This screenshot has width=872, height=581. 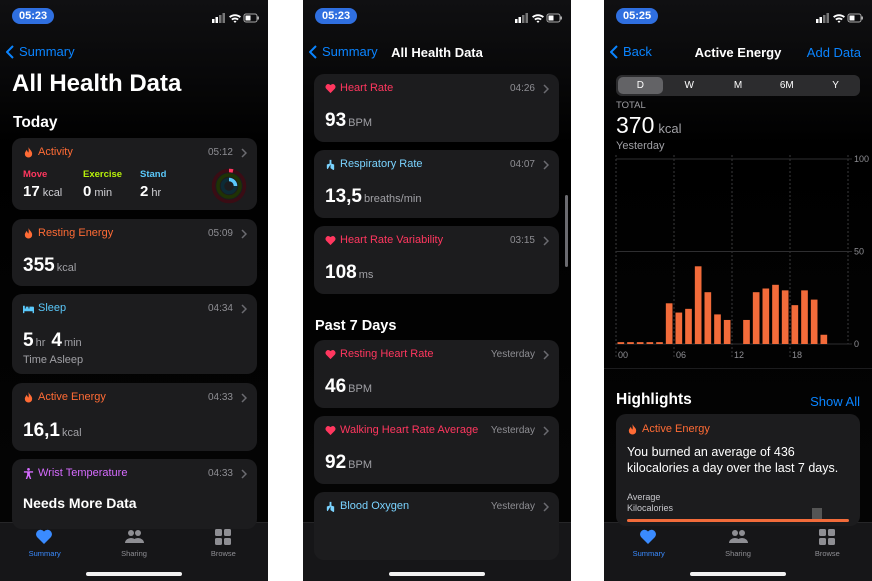 What do you see at coordinates (336, 386) in the screenshot?
I see `value: 46` at bounding box center [336, 386].